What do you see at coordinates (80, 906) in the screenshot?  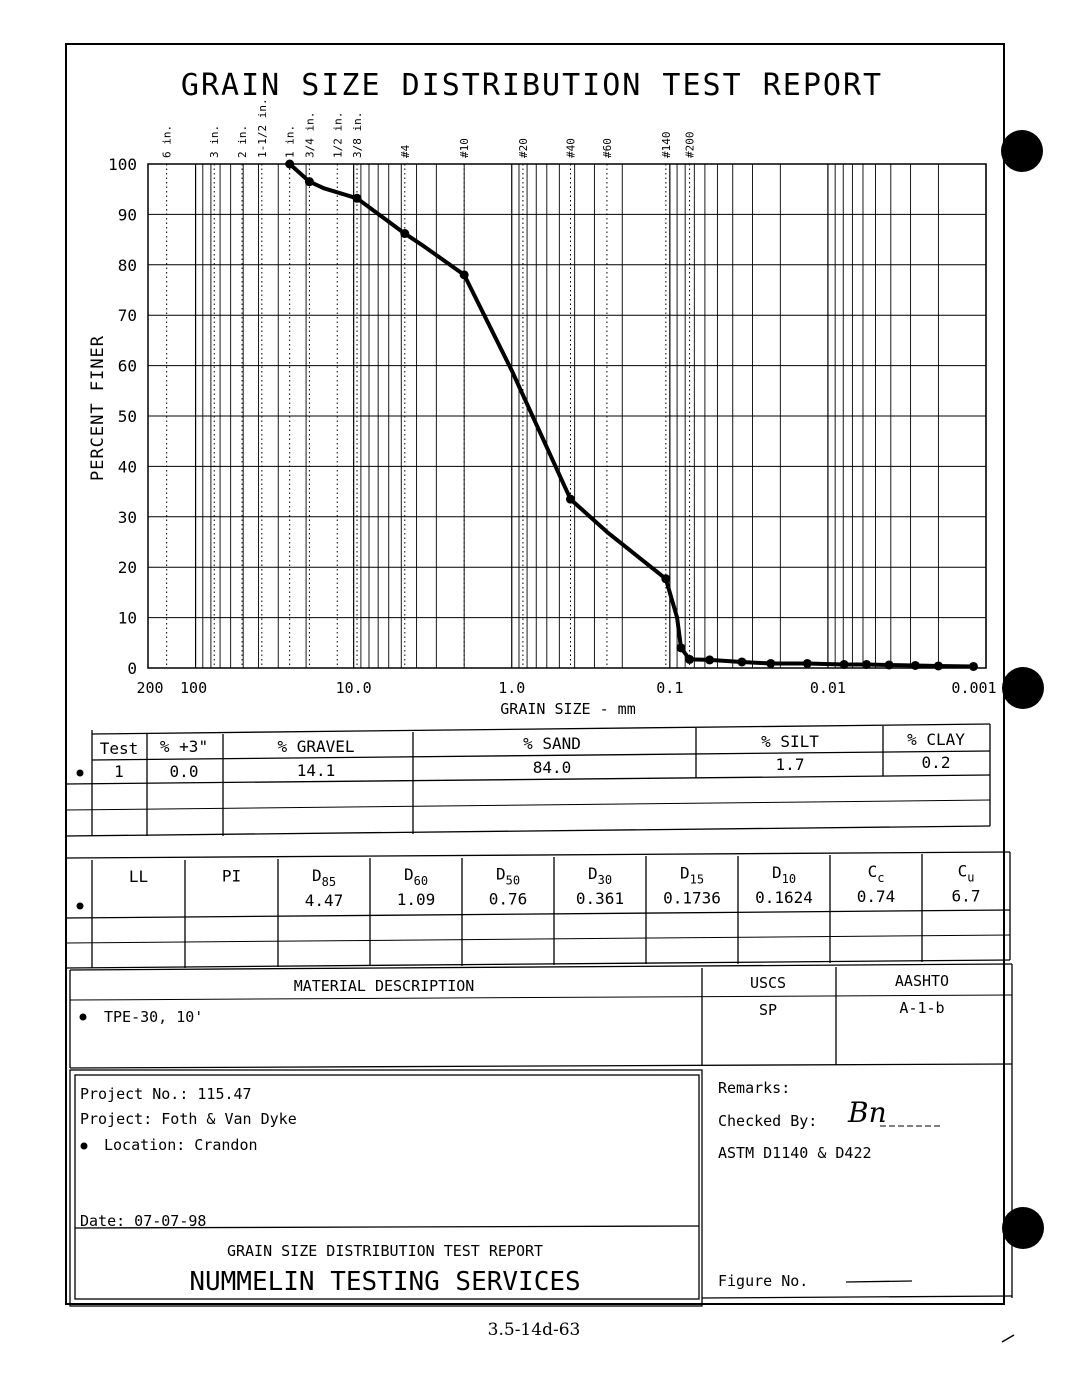 I see `row-bullet` at bounding box center [80, 906].